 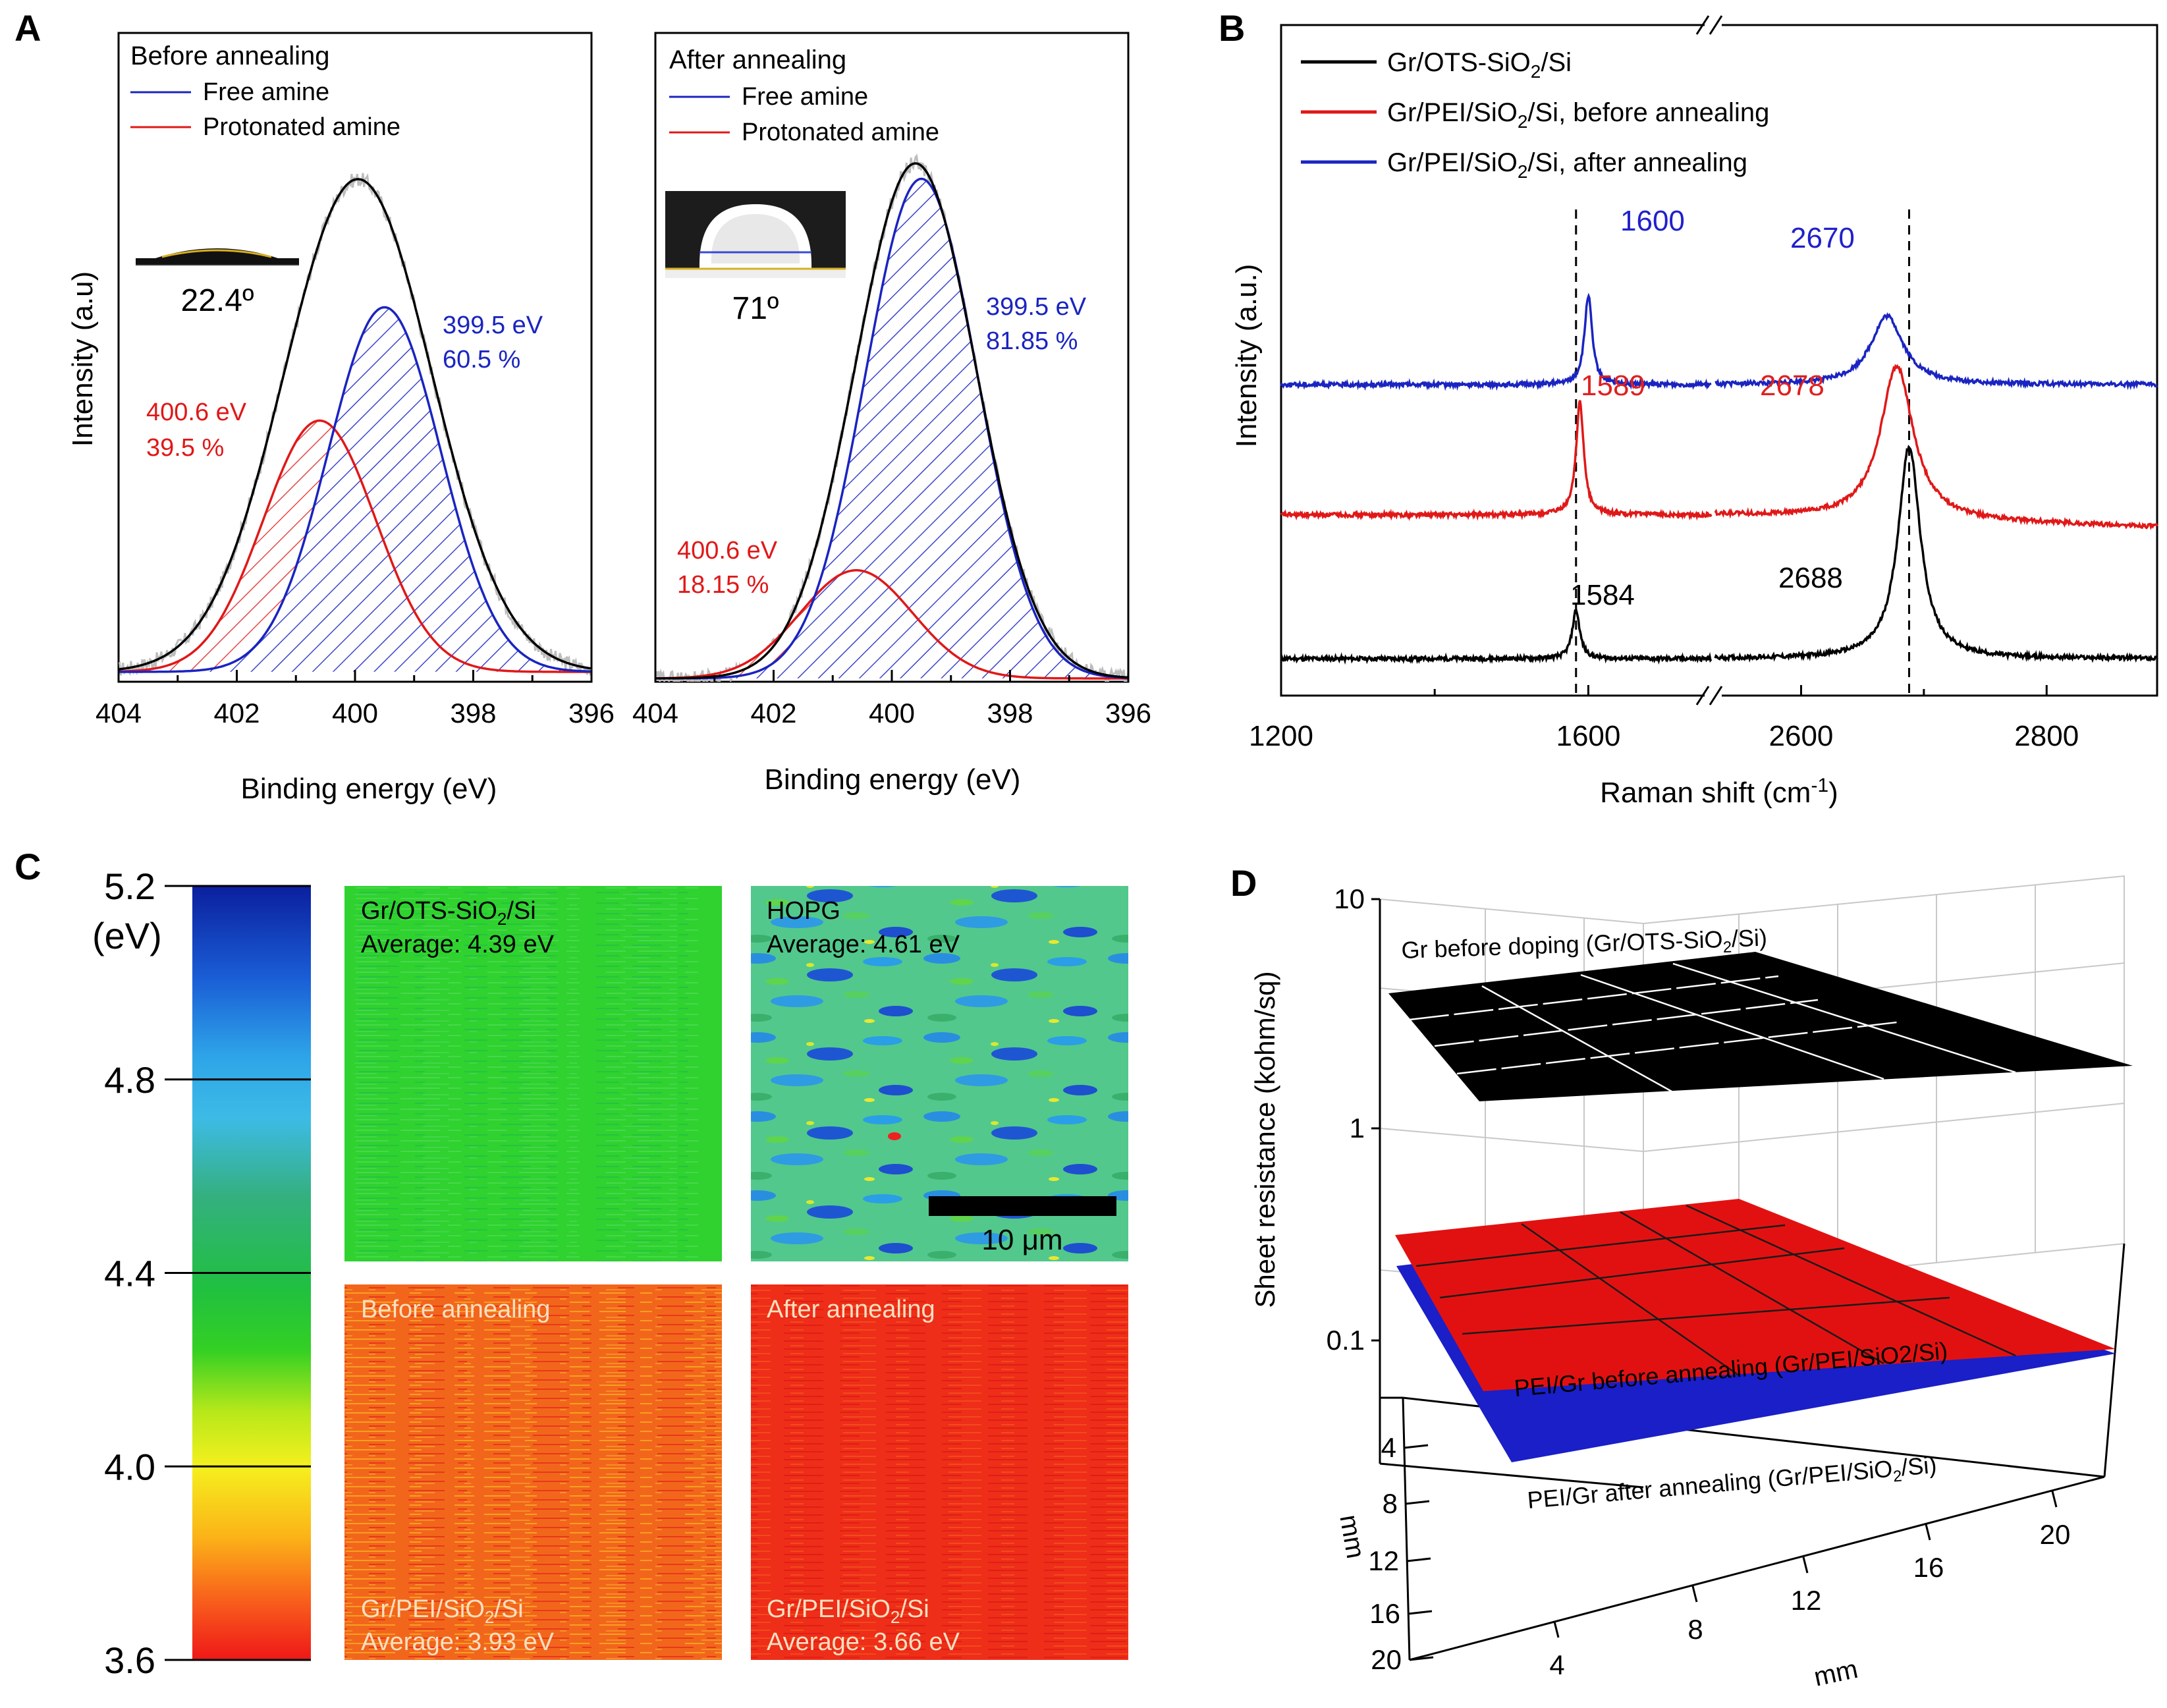 I want to click on peak-label-1600: 1600, so click(x=1652, y=221).